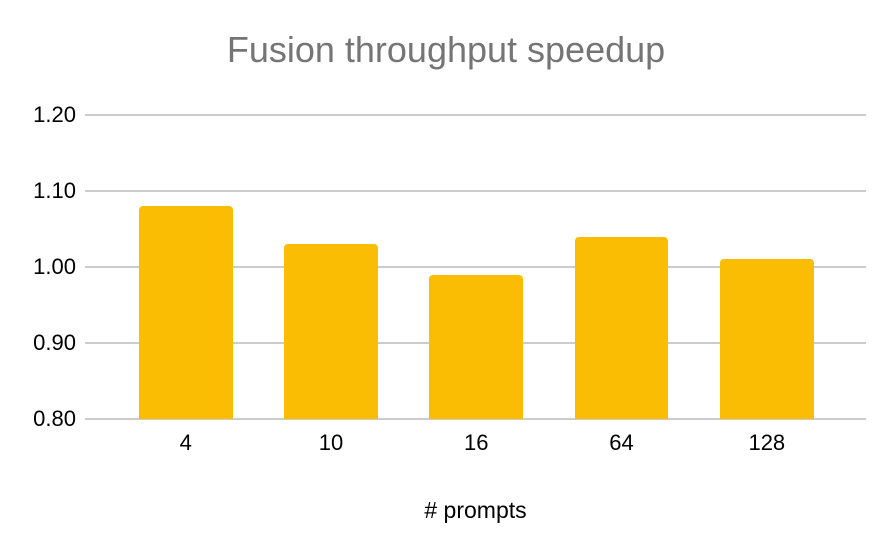  I want to click on y-axis: 1.20 1.10 1.00 0.90 0.80, so click(38, 267).